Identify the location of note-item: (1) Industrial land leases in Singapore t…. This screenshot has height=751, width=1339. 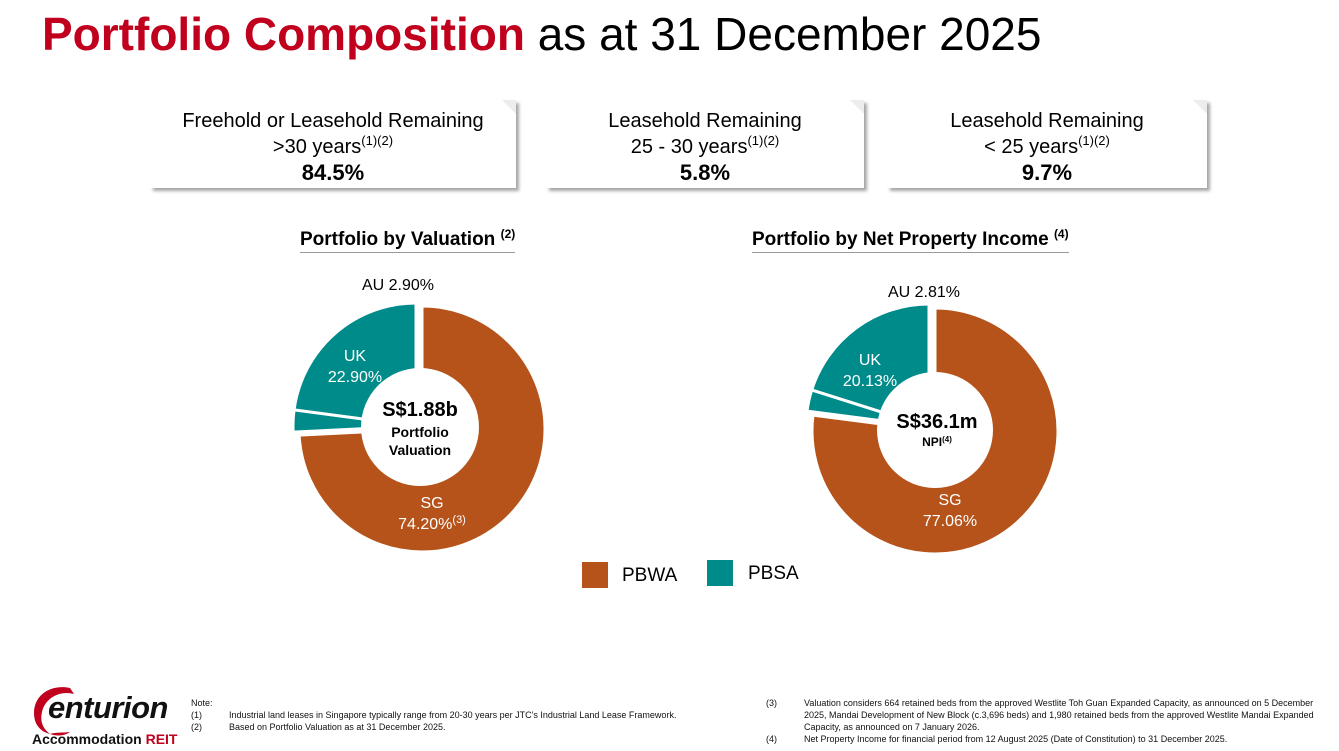
(434, 715).